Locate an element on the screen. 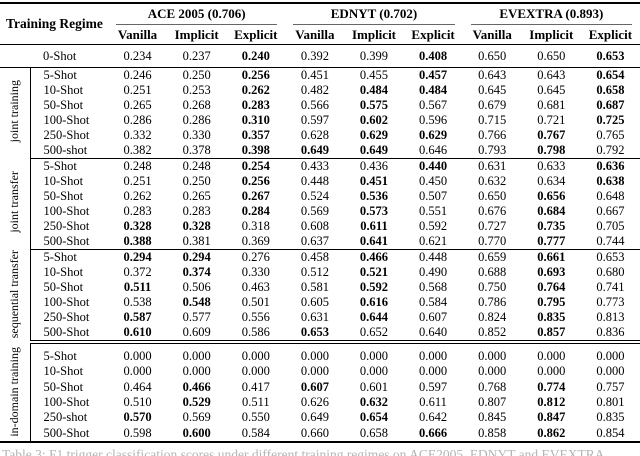 The width and height of the screenshot is (640, 456). value-cell: 0.610 is located at coordinates (138, 334).